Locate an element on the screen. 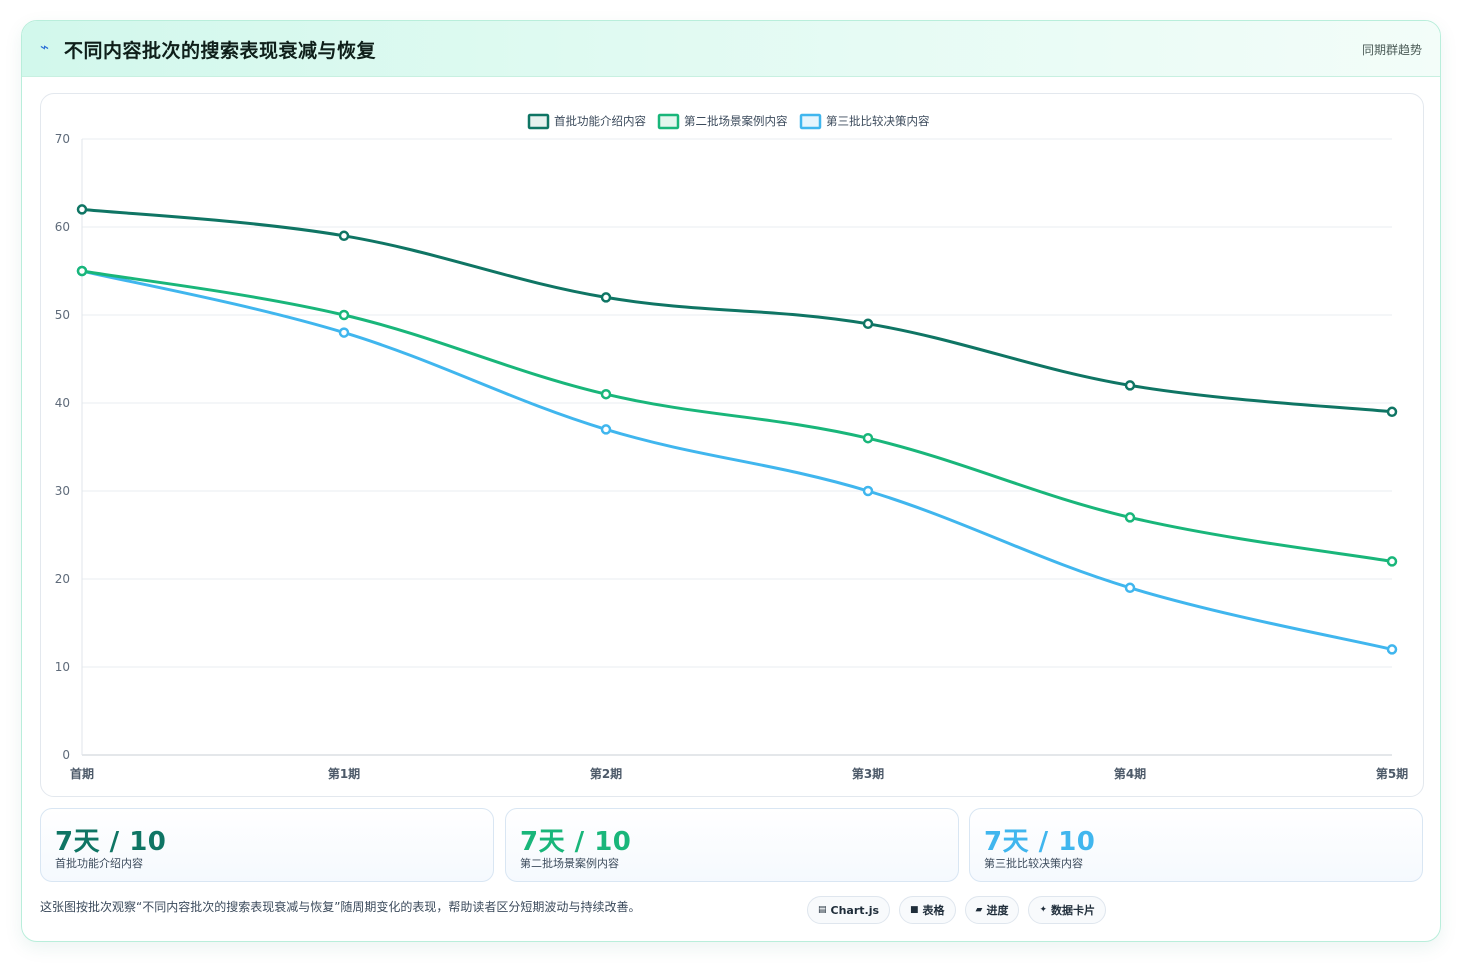  card-header: ⌁ 不同内容批次的搜索表现衰减与恢复 同期群趋势 is located at coordinates (731, 49).